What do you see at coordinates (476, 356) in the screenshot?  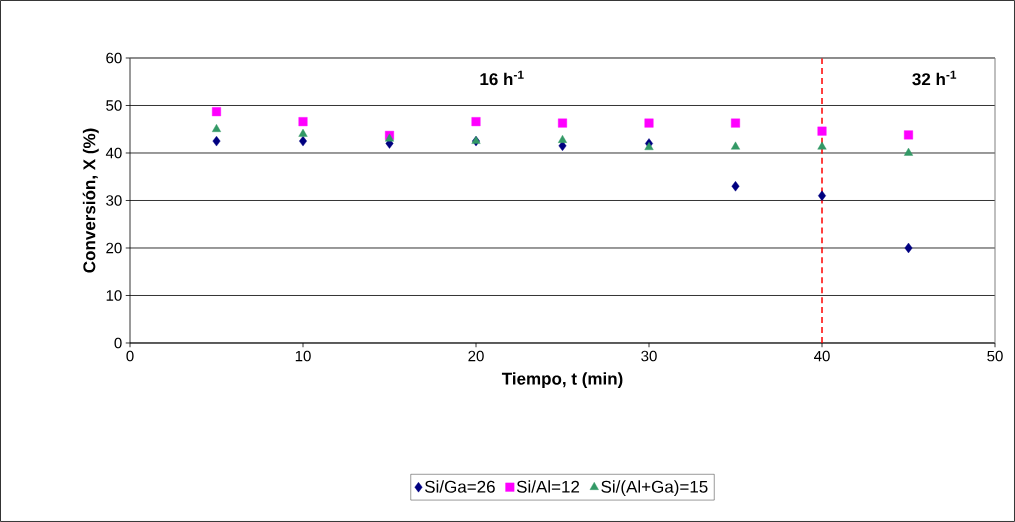 I see `x-tick-label: 20` at bounding box center [476, 356].